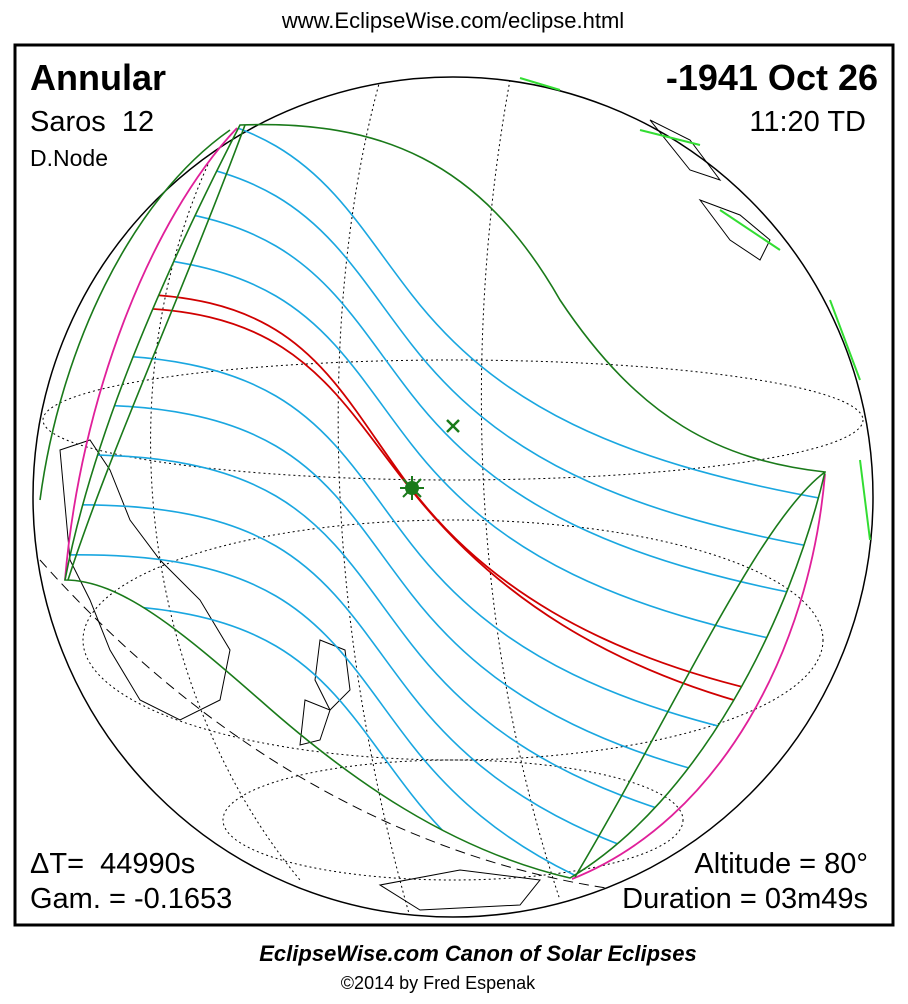 This screenshot has height=1004, width=908. What do you see at coordinates (69, 158) in the screenshot?
I see `node: D.Node` at bounding box center [69, 158].